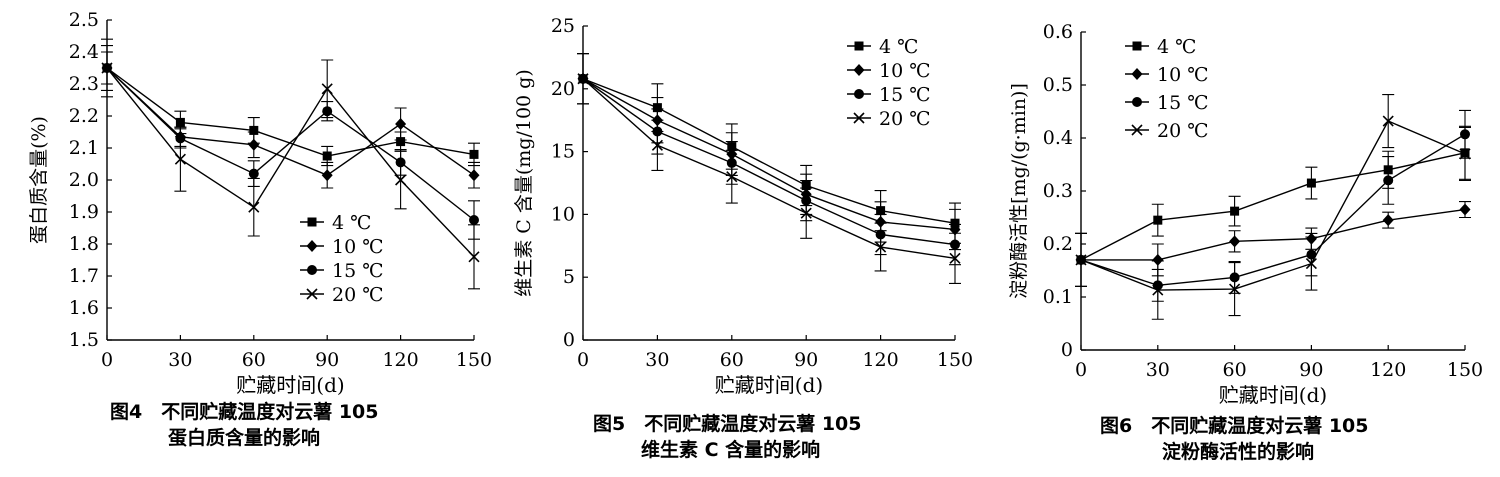 The width and height of the screenshot is (1500, 477). Describe the element at coordinates (244, 411) in the screenshot. I see `figure-caption-title: 图4 不同贮藏温度对云薯 105` at that location.